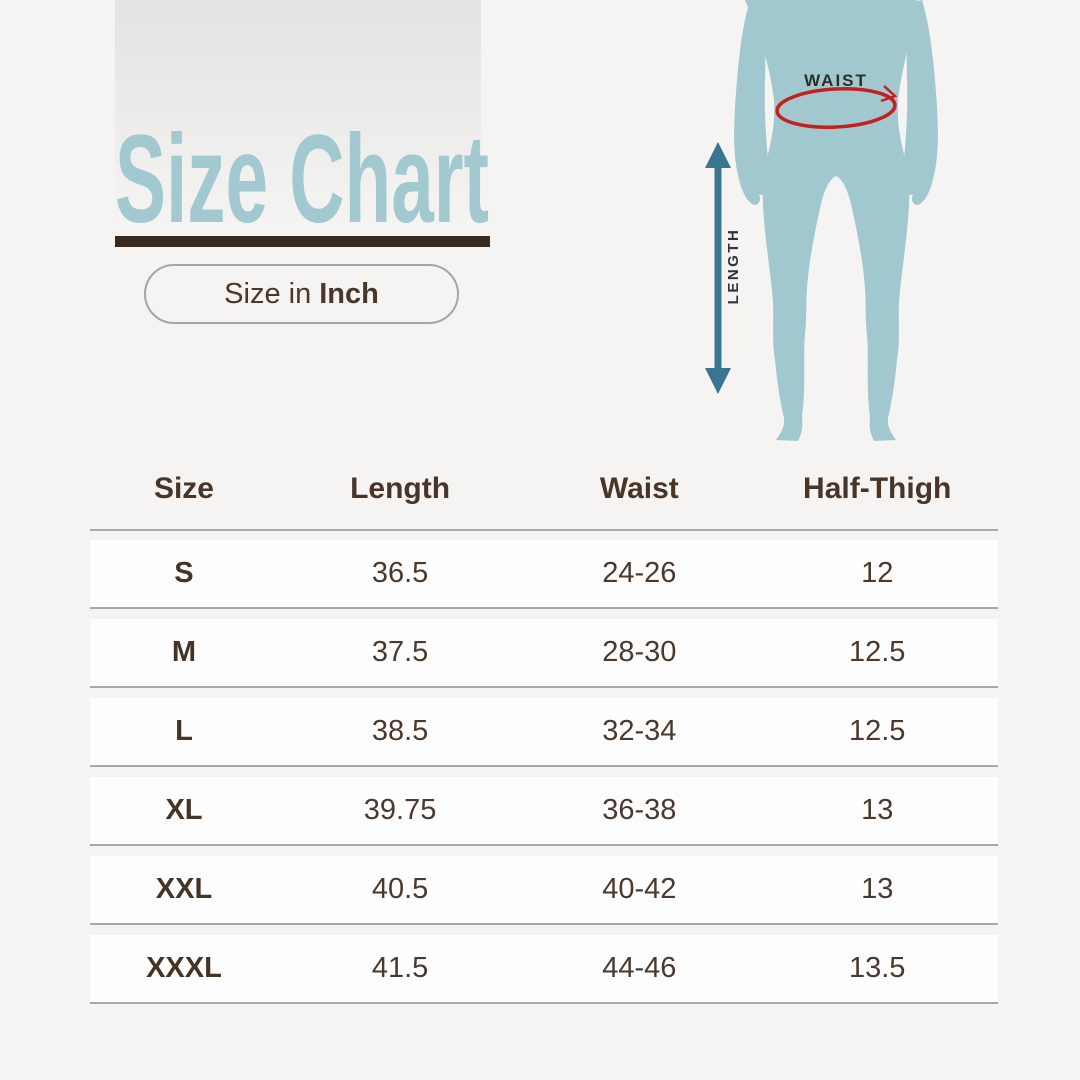  I want to click on table-row: S 36.5 24-26 12, so click(544, 574).